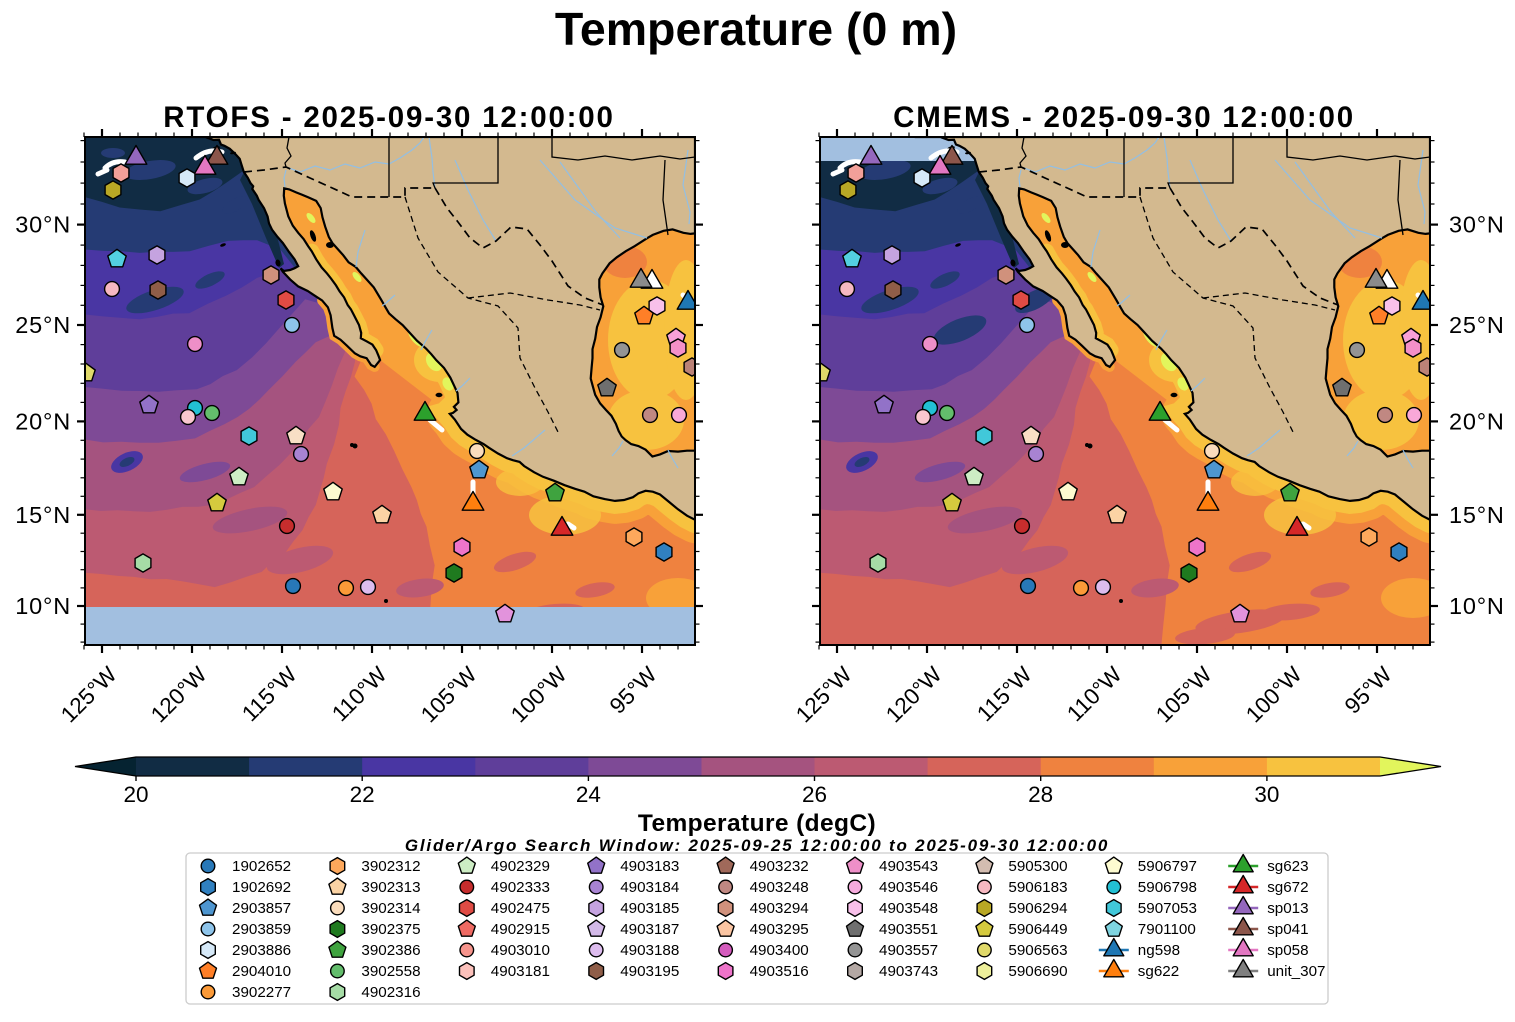 The height and width of the screenshot is (1022, 1515). What do you see at coordinates (390, 950) in the screenshot?
I see `svg-text: 3902386` at bounding box center [390, 950].